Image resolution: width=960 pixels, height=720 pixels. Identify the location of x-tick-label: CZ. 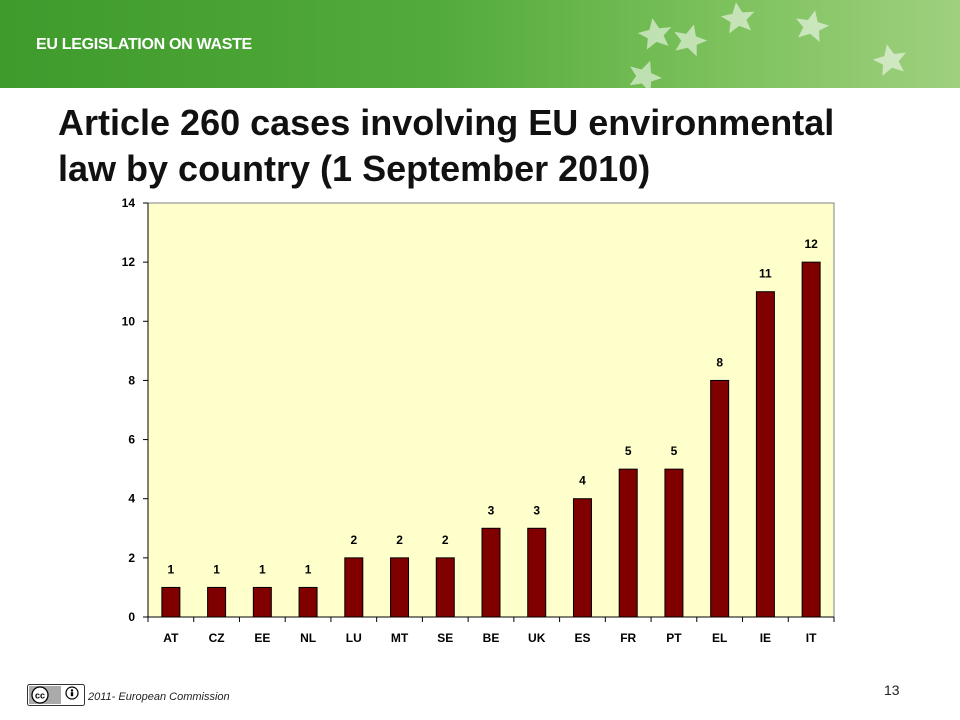
(217, 638).